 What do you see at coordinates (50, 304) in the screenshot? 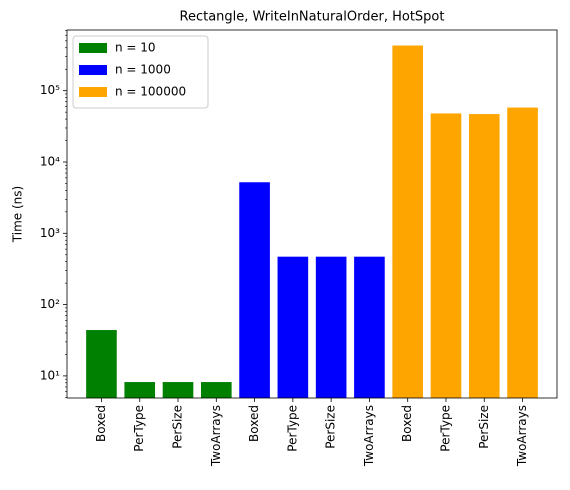
I see `y-tick-label: 10²` at bounding box center [50, 304].